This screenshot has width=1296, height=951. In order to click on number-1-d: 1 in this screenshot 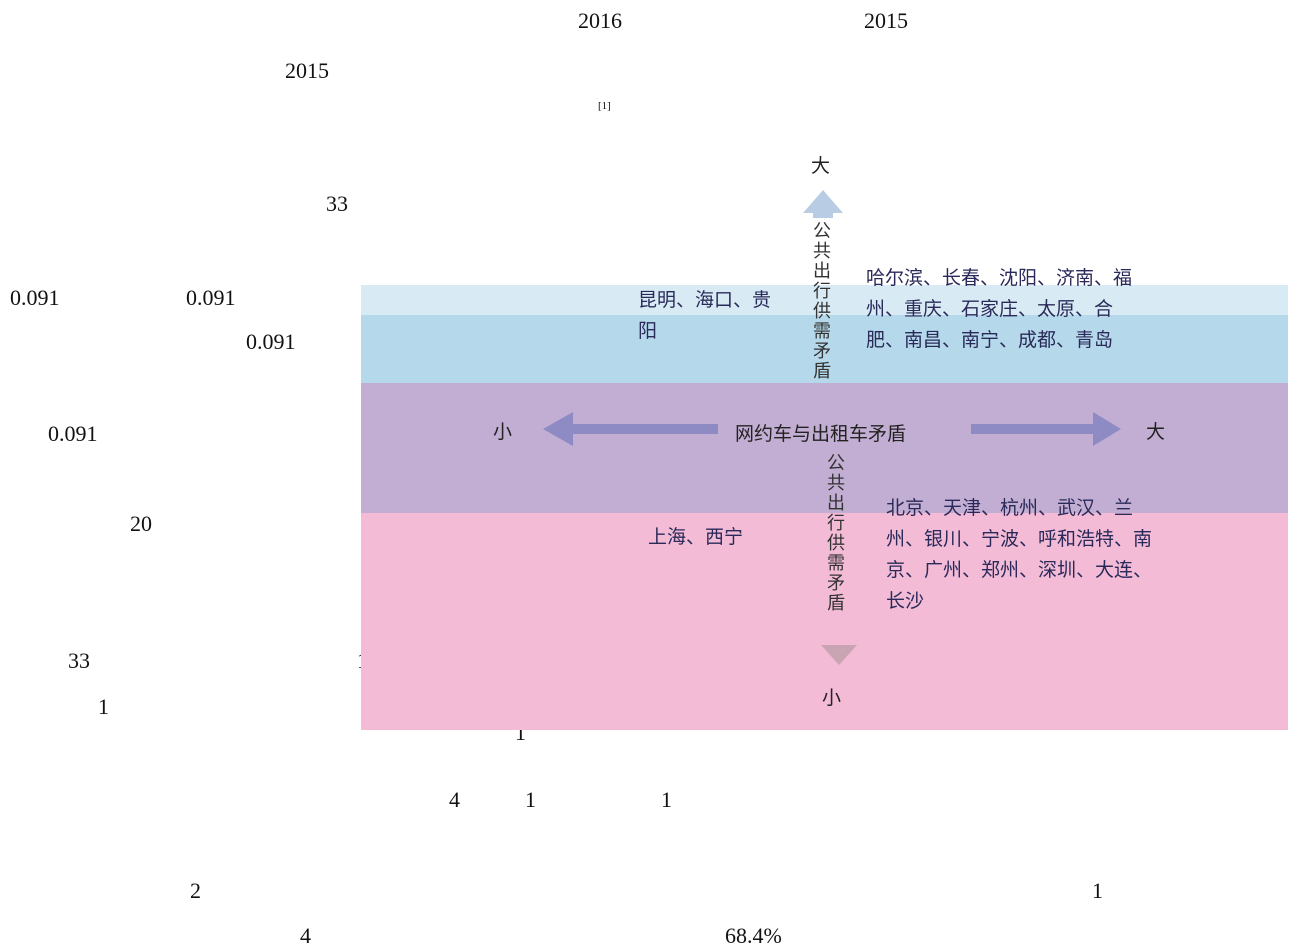, I will do `click(530, 799)`.